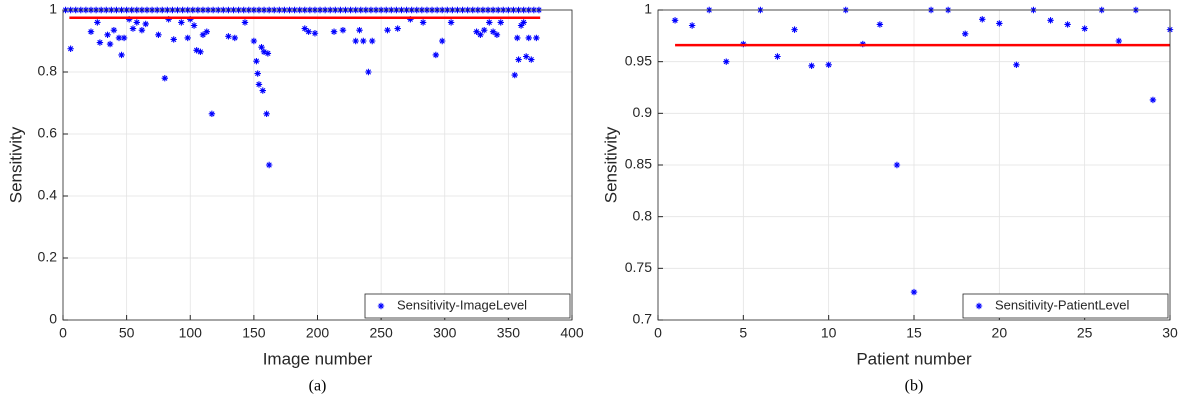 The width and height of the screenshot is (1188, 404). Describe the element at coordinates (318, 386) in the screenshot. I see `caption: (a)` at that location.